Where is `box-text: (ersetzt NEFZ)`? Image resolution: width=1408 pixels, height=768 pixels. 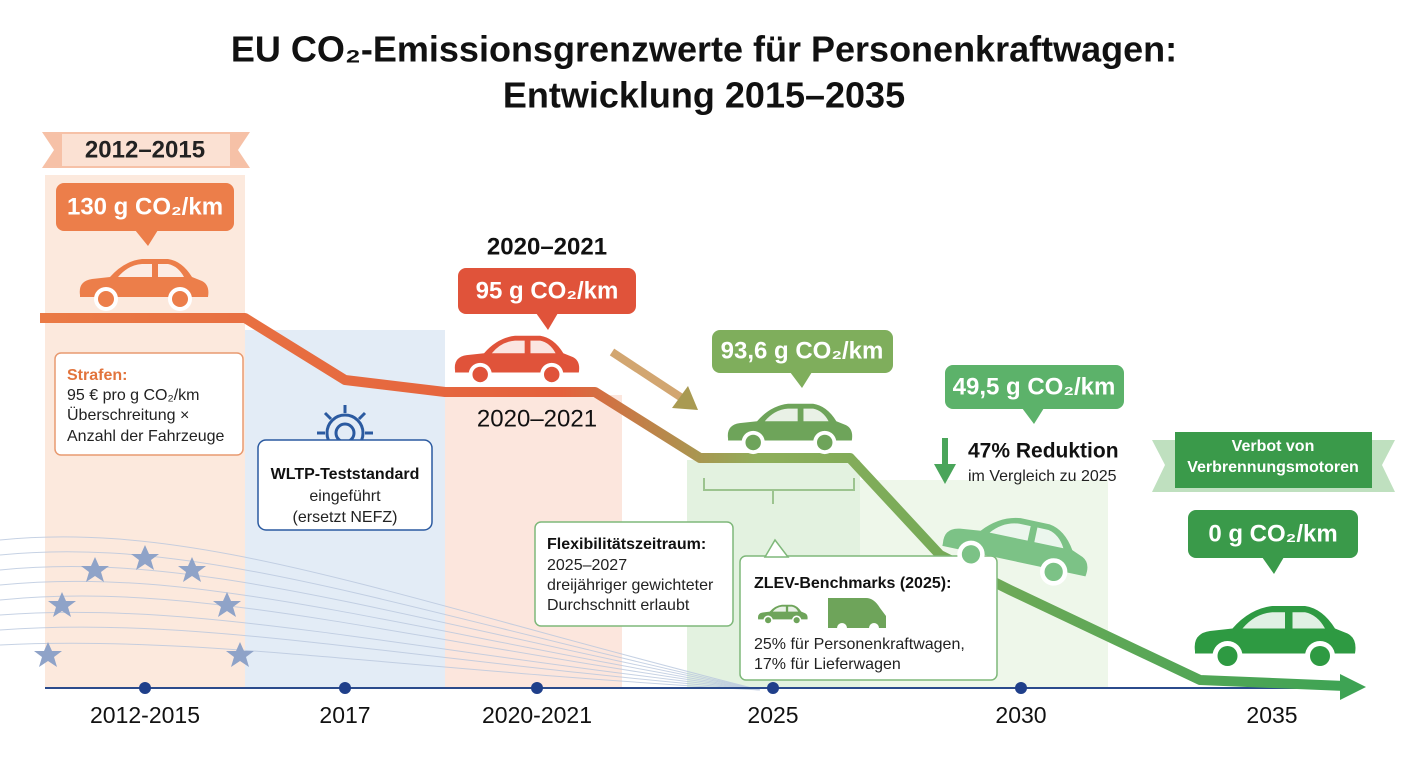
box-text: (ersetzt NEFZ) is located at coordinates (345, 517).